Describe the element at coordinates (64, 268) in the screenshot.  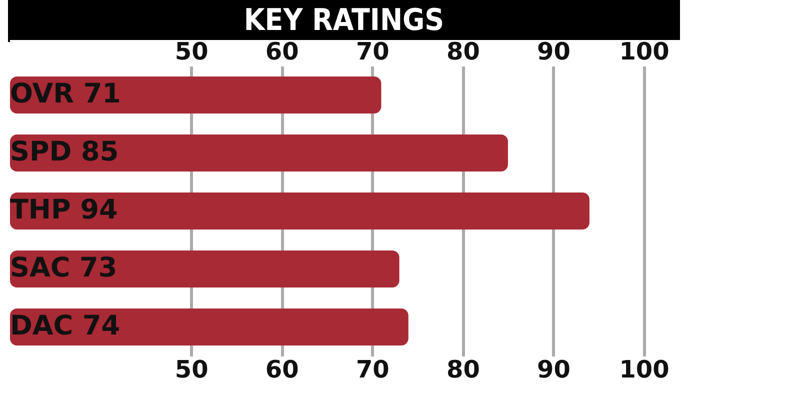
I see `y-tick-label: SAC 73` at that location.